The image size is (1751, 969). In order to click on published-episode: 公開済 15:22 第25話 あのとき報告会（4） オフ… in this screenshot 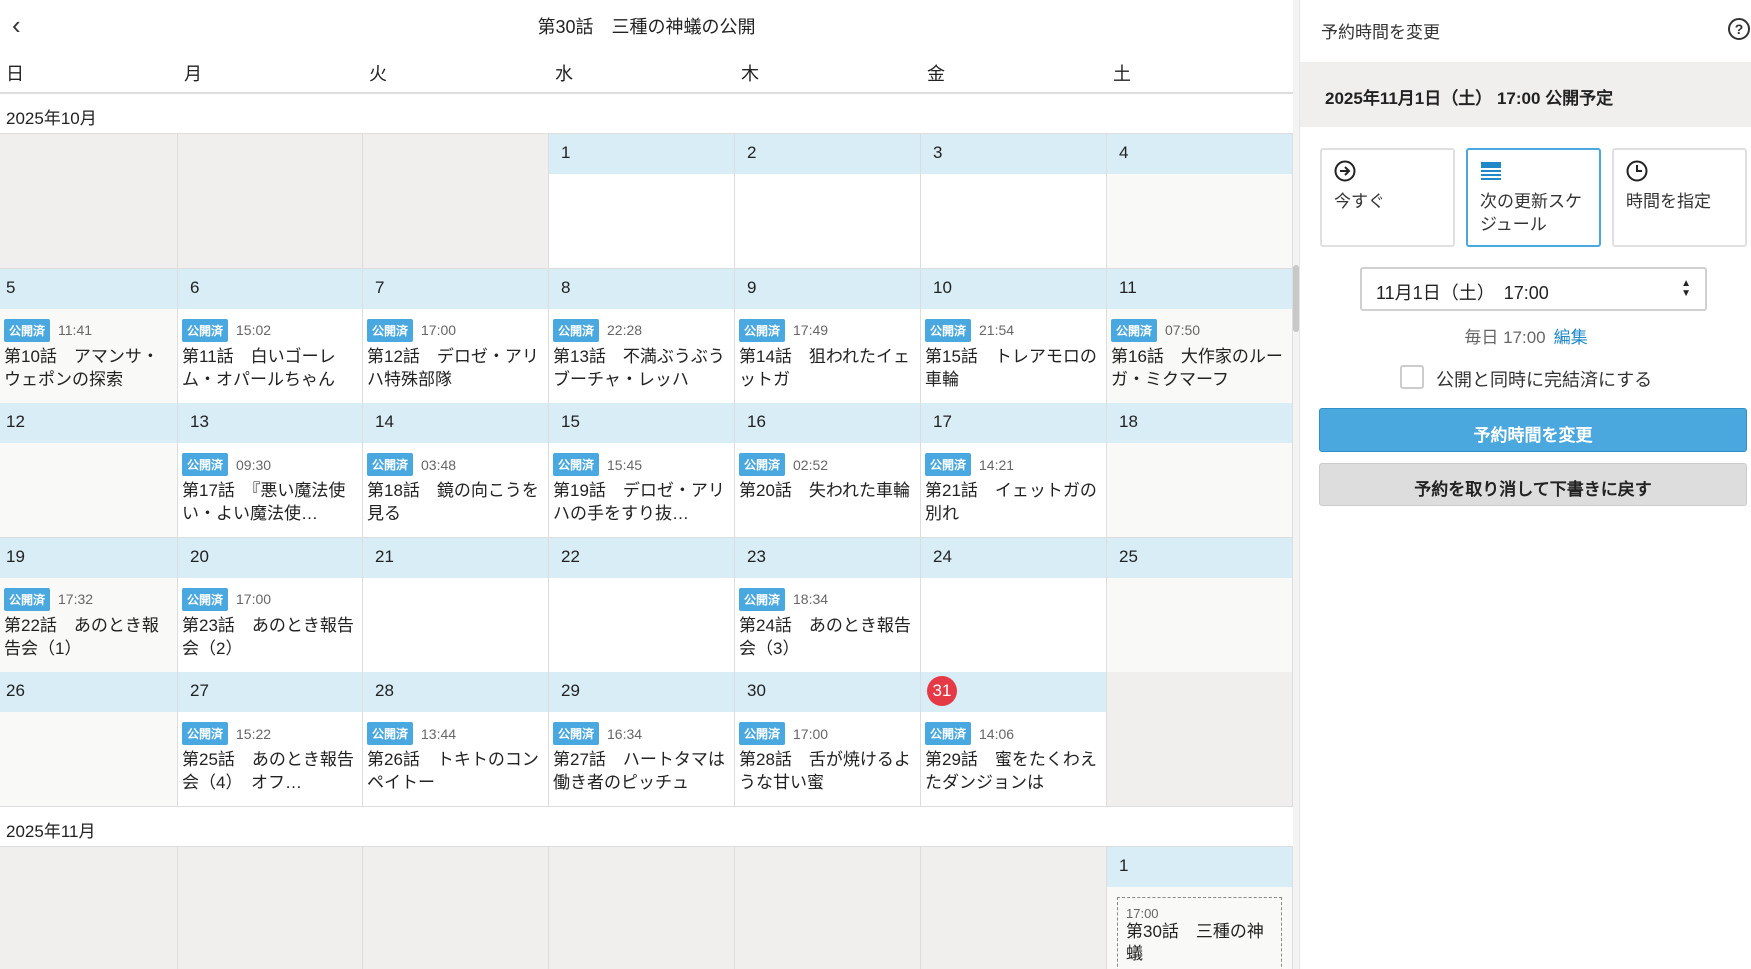, I will do `click(270, 753)`.